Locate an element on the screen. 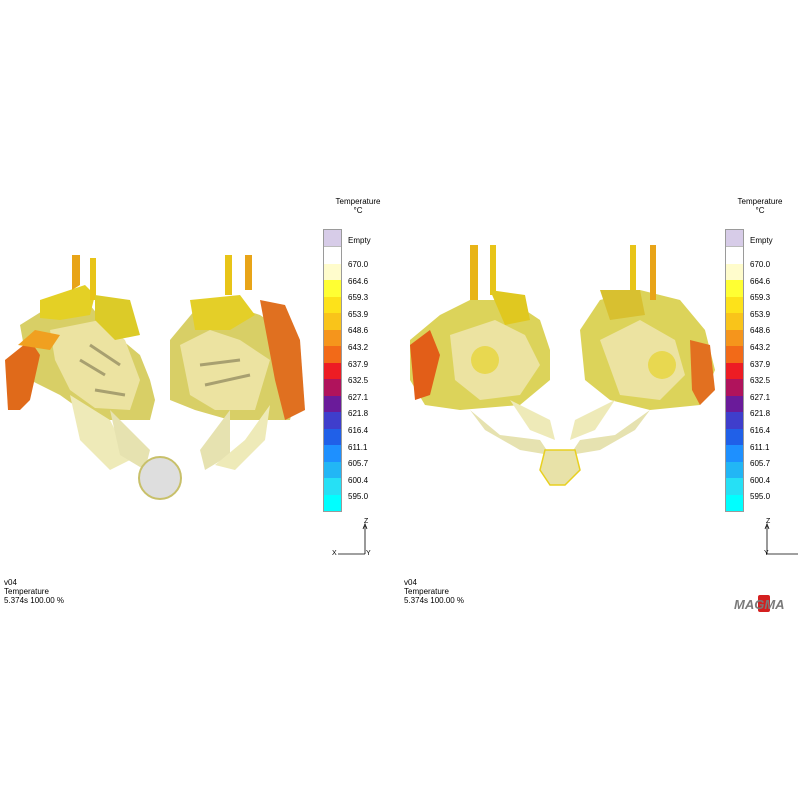 The width and height of the screenshot is (800, 800). logo-text: MAGMA is located at coordinates (759, 604).